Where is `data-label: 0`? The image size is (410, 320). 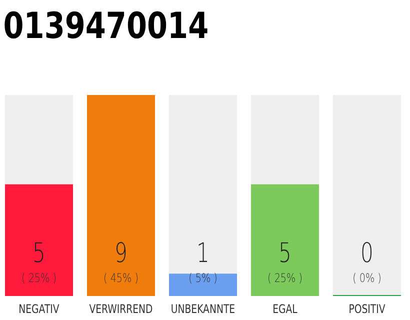
data-label: 0 is located at coordinates (367, 253).